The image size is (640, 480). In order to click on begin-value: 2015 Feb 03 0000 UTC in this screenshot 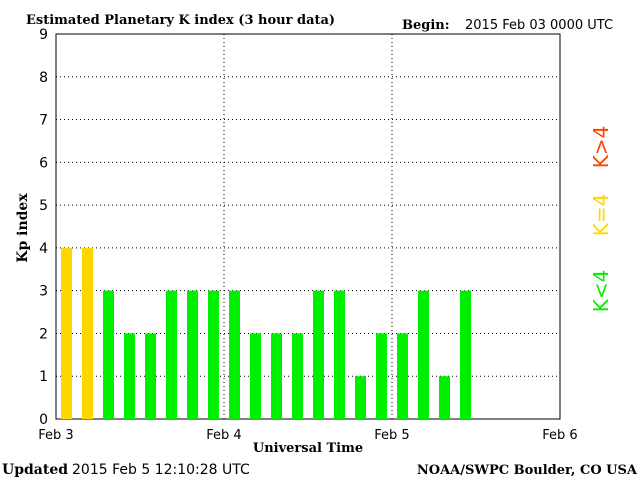, I will do `click(539, 25)`.